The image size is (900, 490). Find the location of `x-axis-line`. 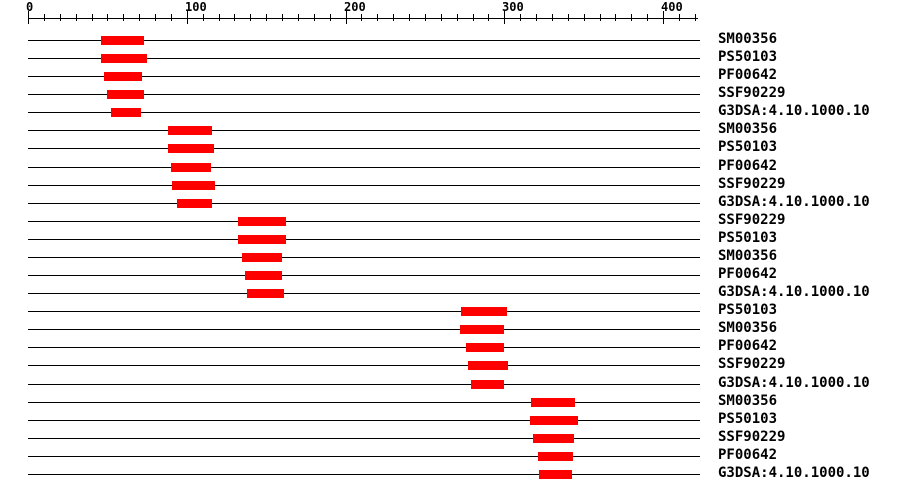

x-axis-line is located at coordinates (363, 18).